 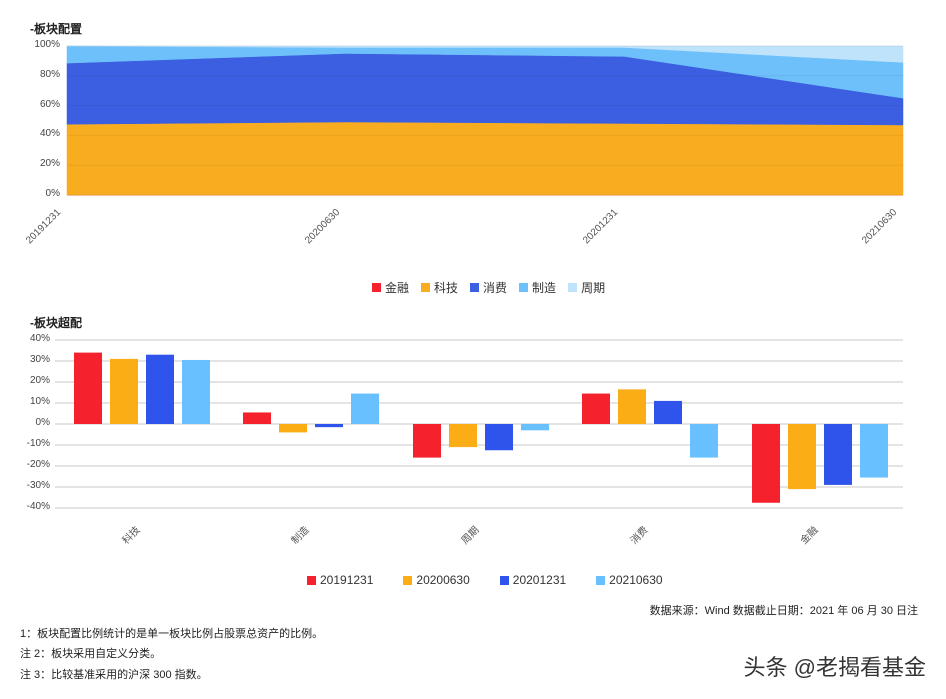 I want to click on y-tick-label: -10%, so click(x=38, y=443).